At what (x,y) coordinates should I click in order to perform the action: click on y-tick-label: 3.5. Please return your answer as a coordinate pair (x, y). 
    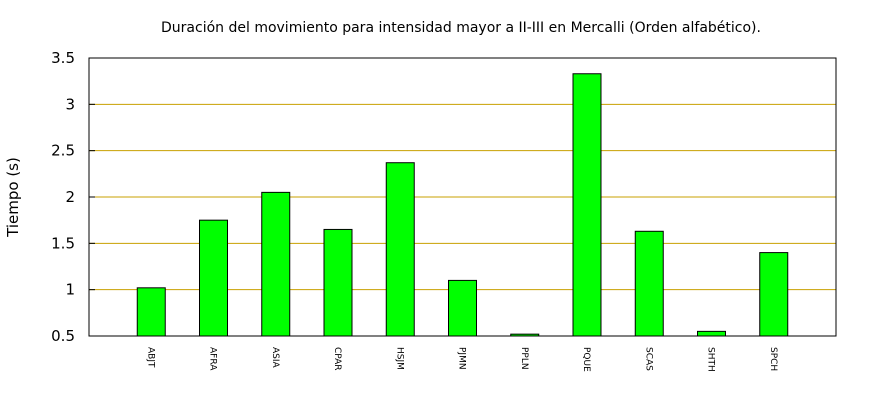
    Looking at the image, I should click on (63, 58).